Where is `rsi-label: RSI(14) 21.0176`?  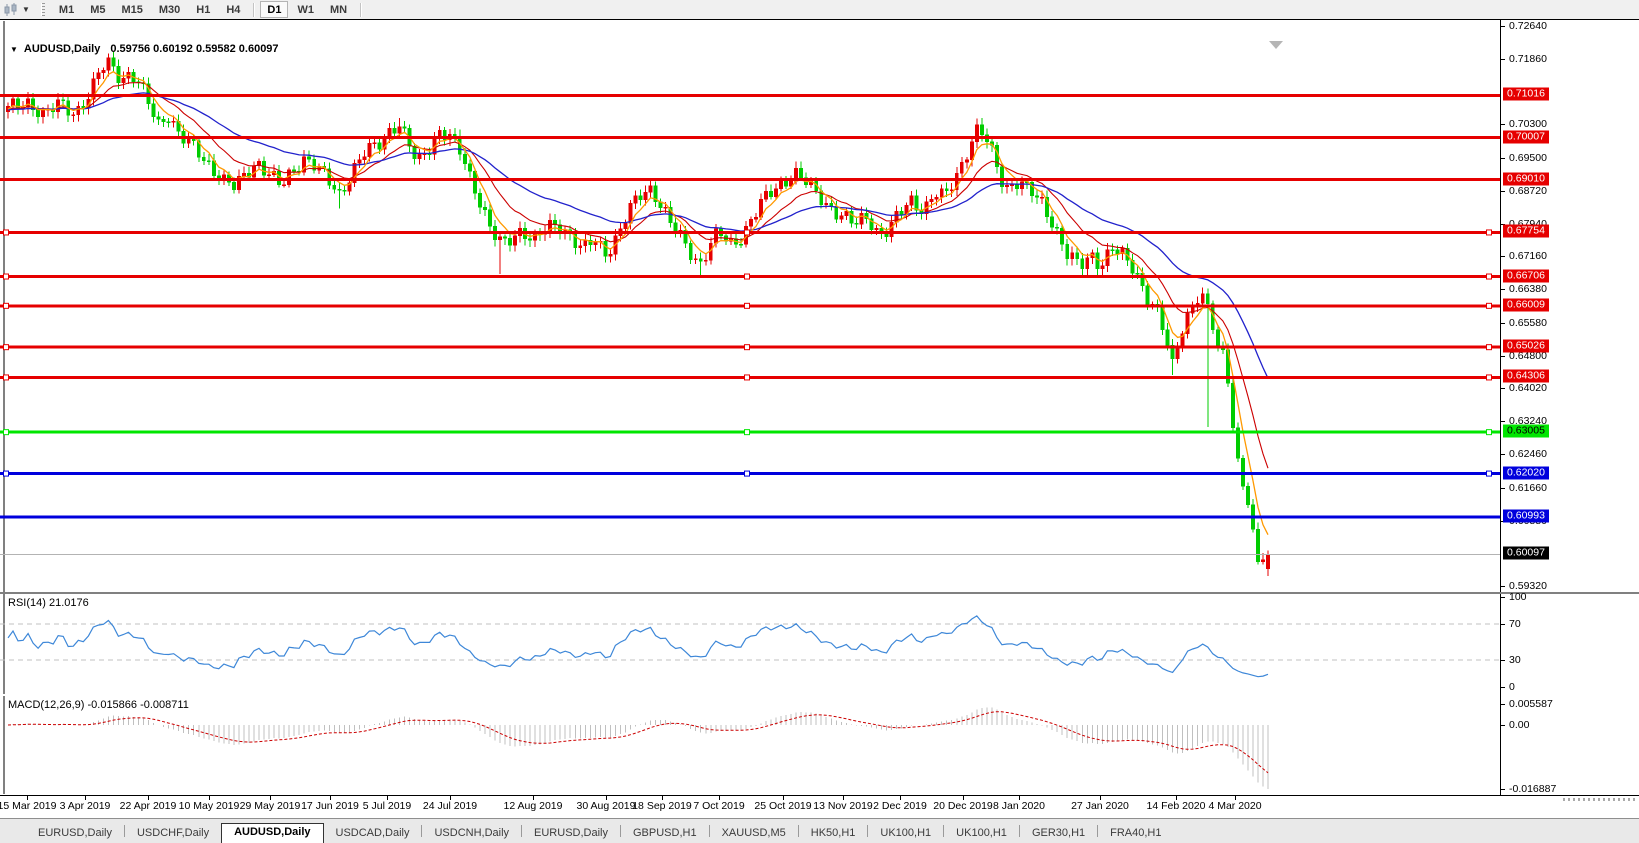
rsi-label: RSI(14) 21.0176 is located at coordinates (48, 603).